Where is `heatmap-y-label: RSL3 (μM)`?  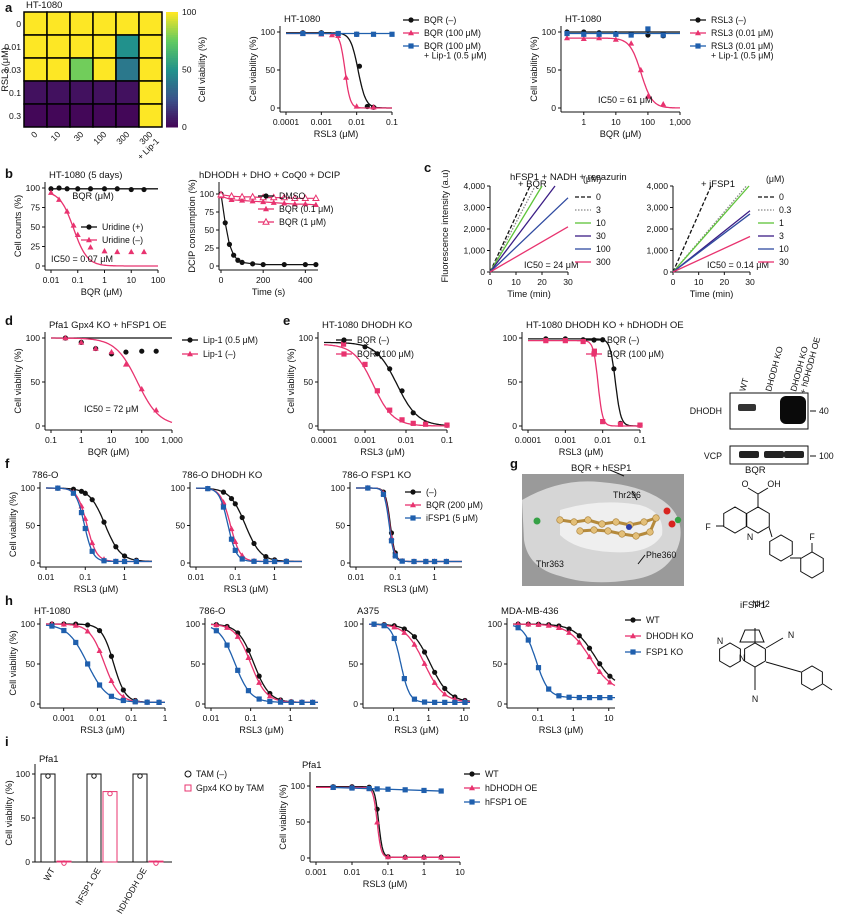
heatmap-y-label: RSL3 (μM) is located at coordinates (5, 69).